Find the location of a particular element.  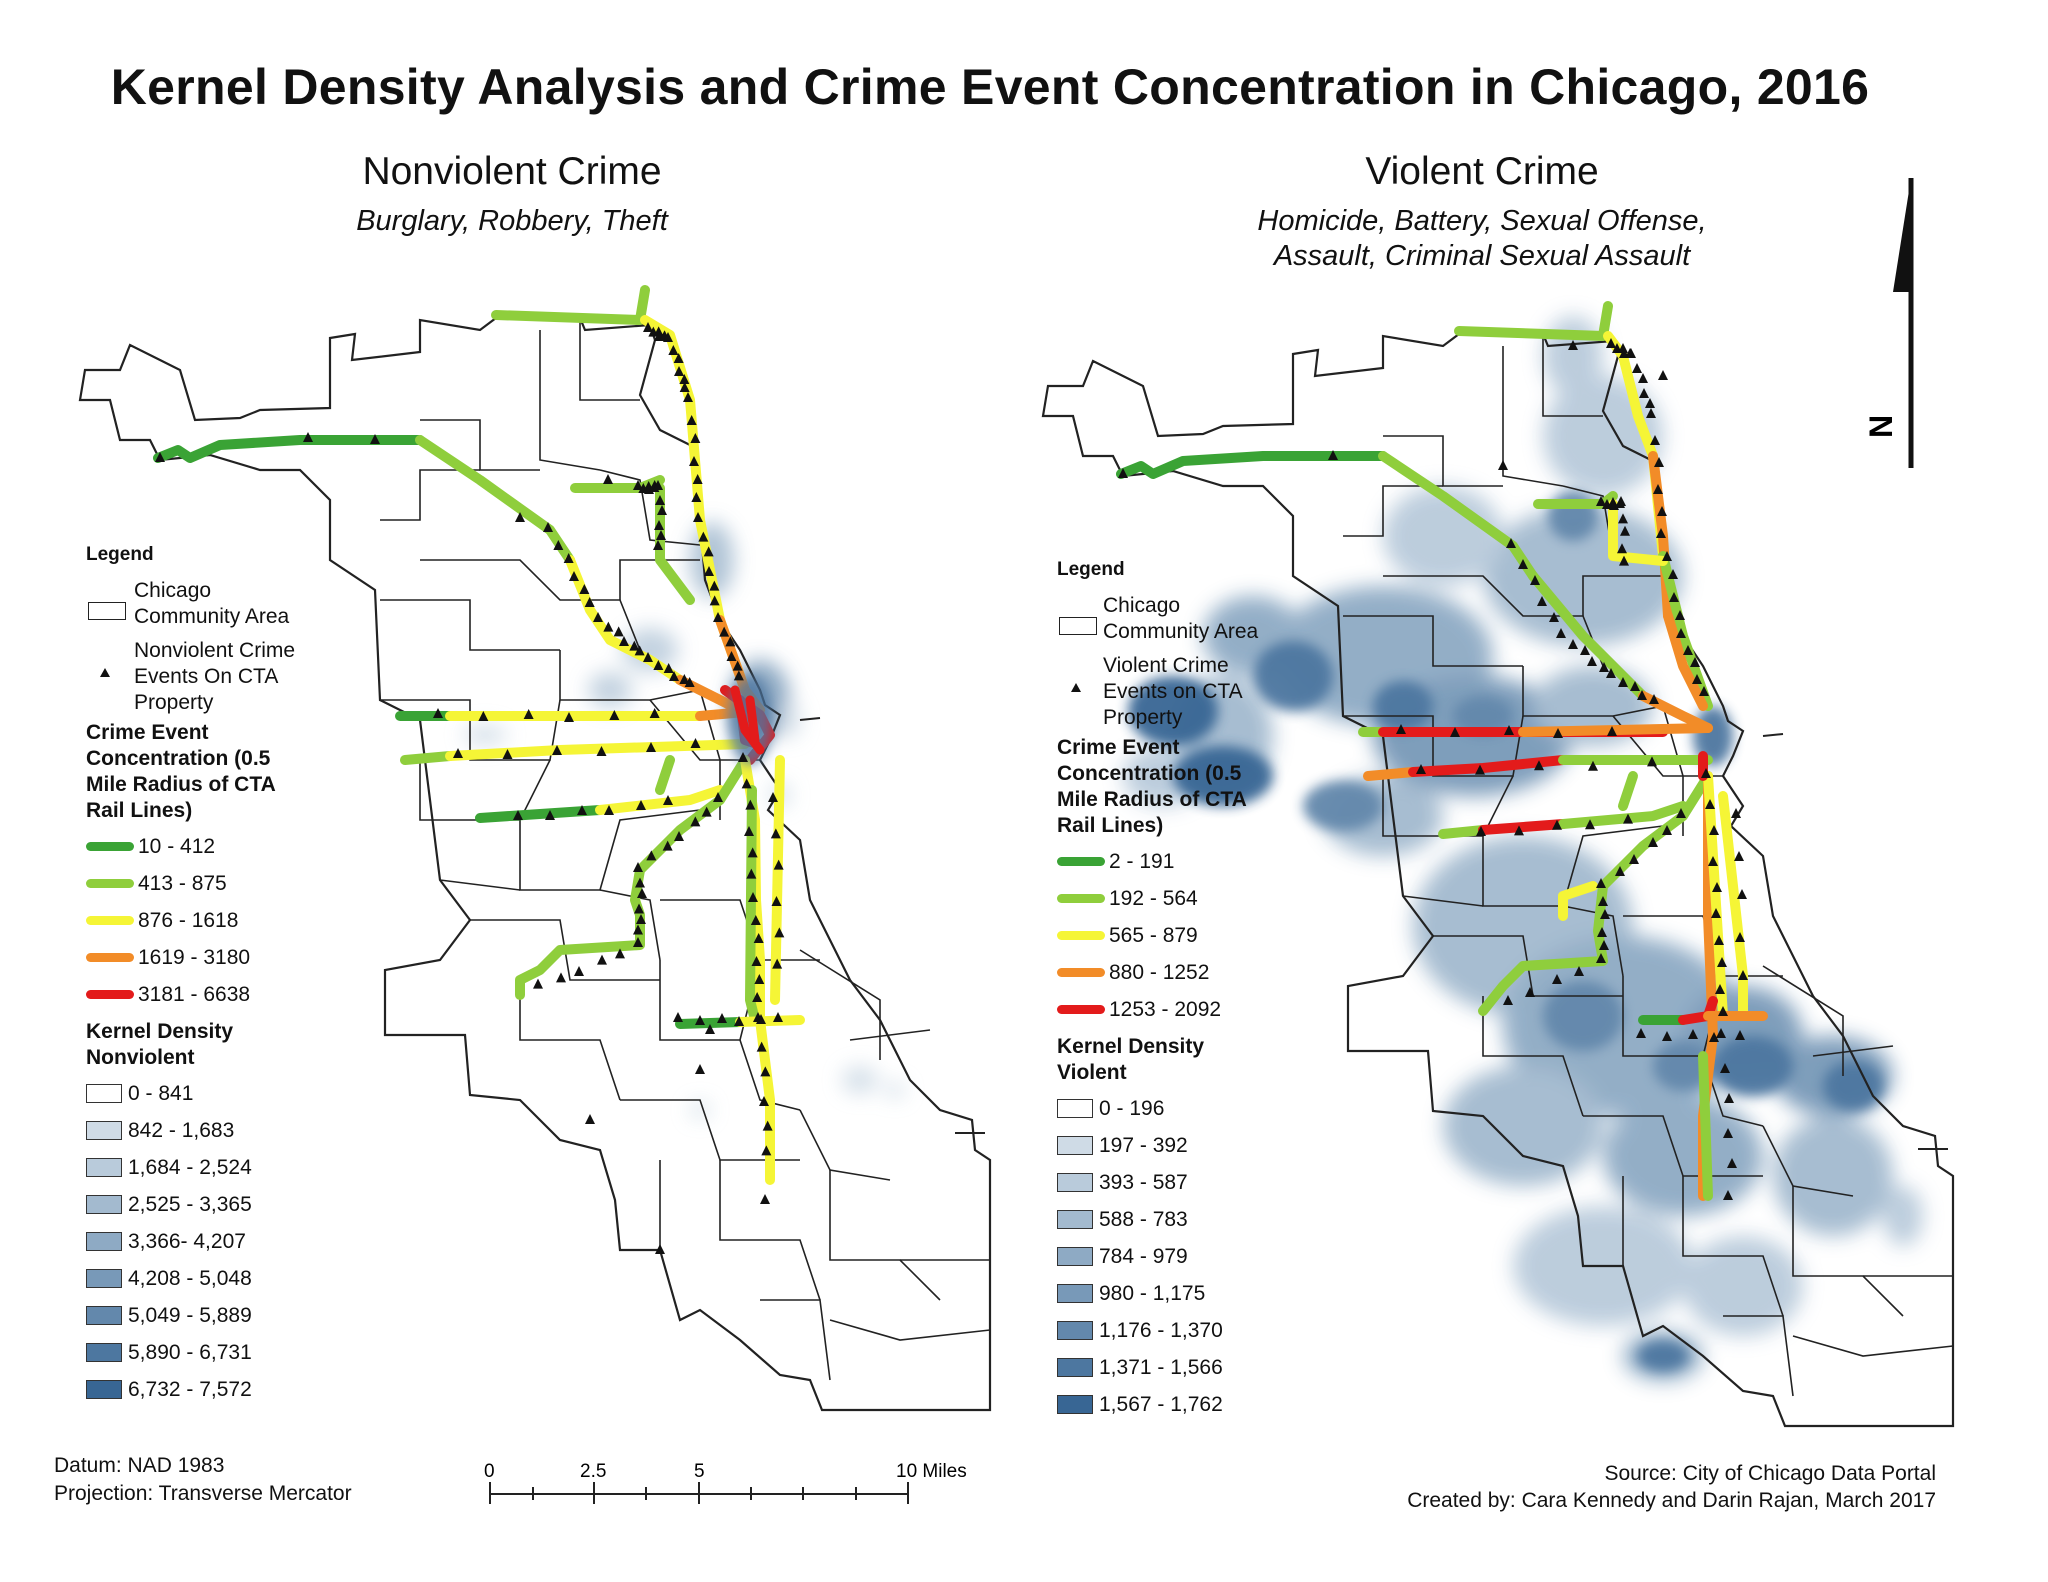

density-class: 0 - 841 is located at coordinates (201, 1093).